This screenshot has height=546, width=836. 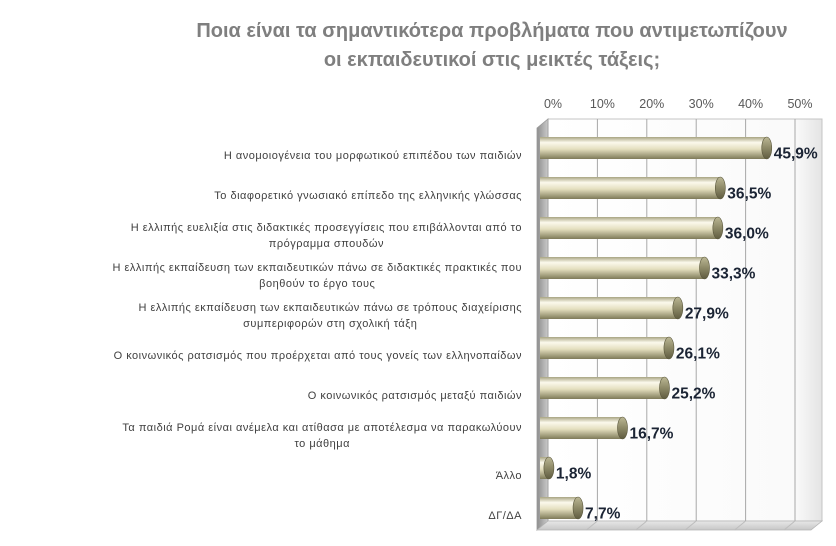 What do you see at coordinates (553, 104) in the screenshot?
I see `x-tick-label: 0%` at bounding box center [553, 104].